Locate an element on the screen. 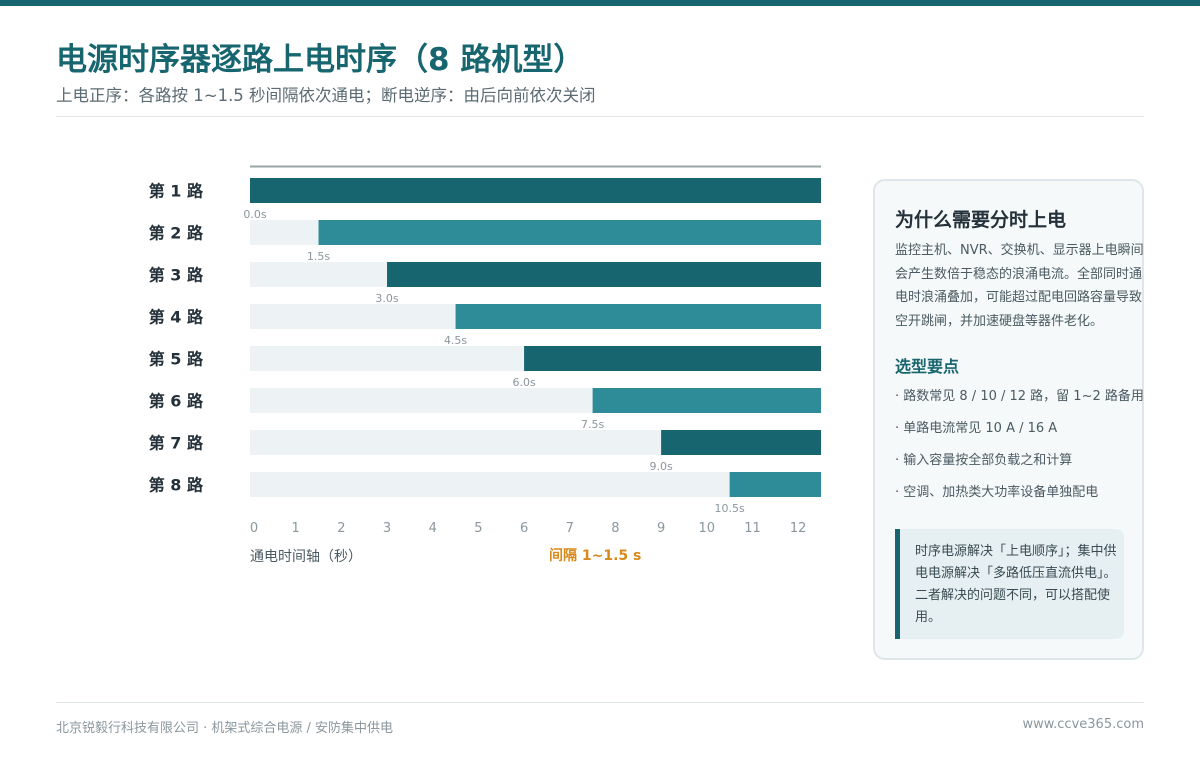 The width and height of the screenshot is (1200, 760). x-tick-label: 11 is located at coordinates (752, 528).